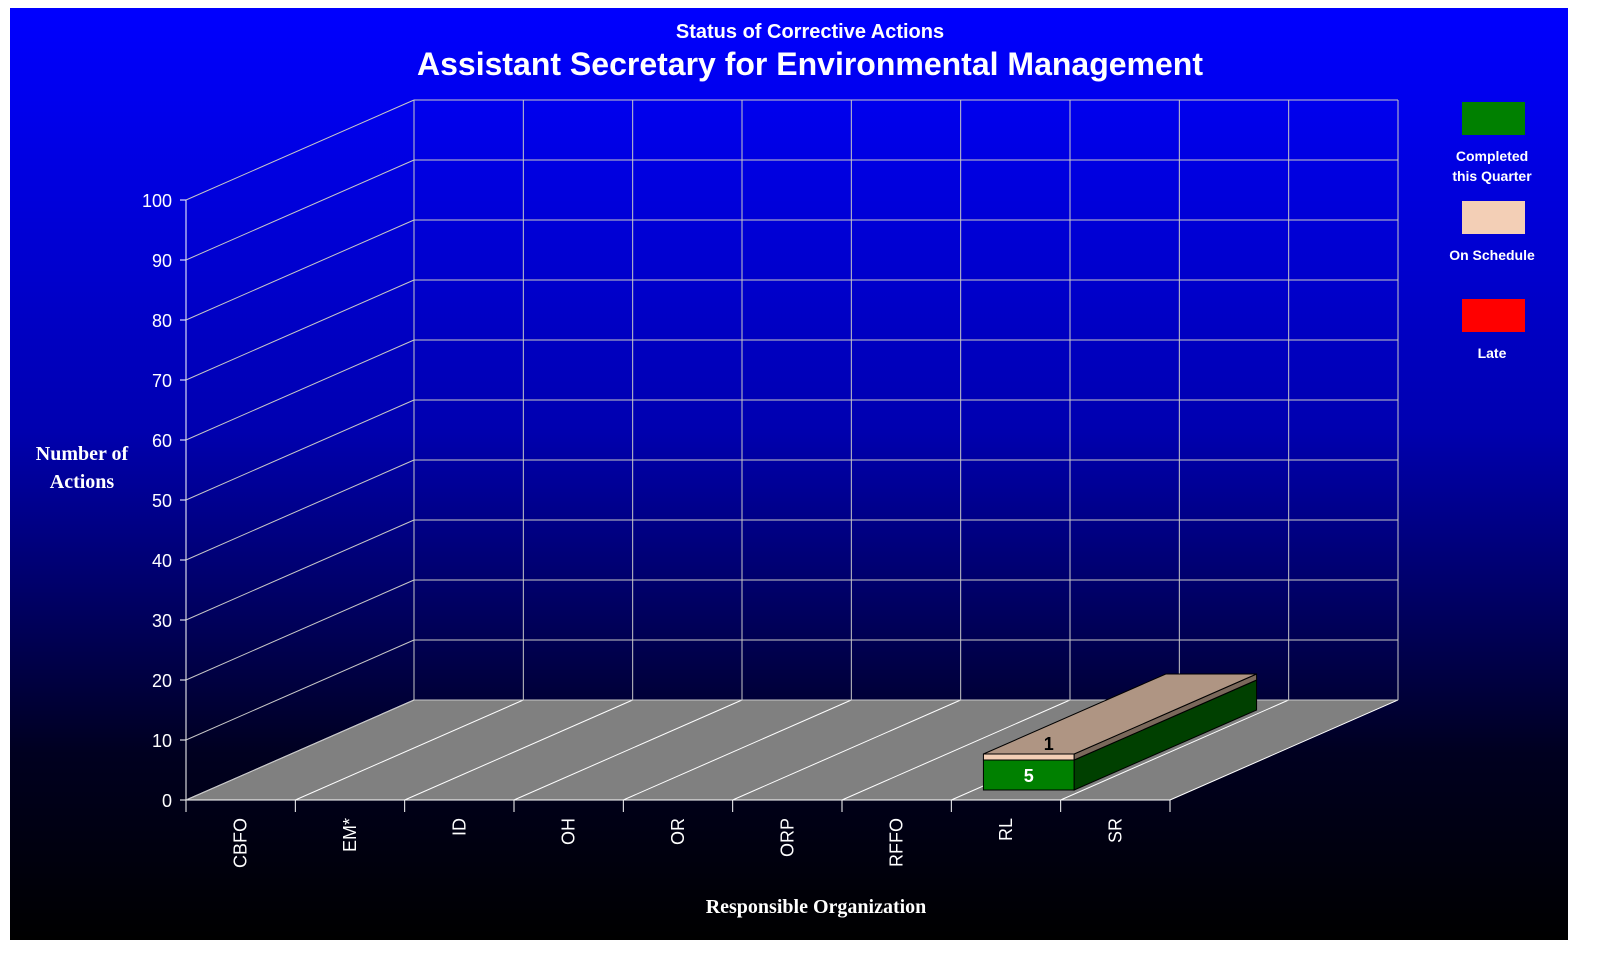 This screenshot has width=1600, height=959. What do you see at coordinates (157, 201) in the screenshot?
I see `y-tick-label: 100` at bounding box center [157, 201].